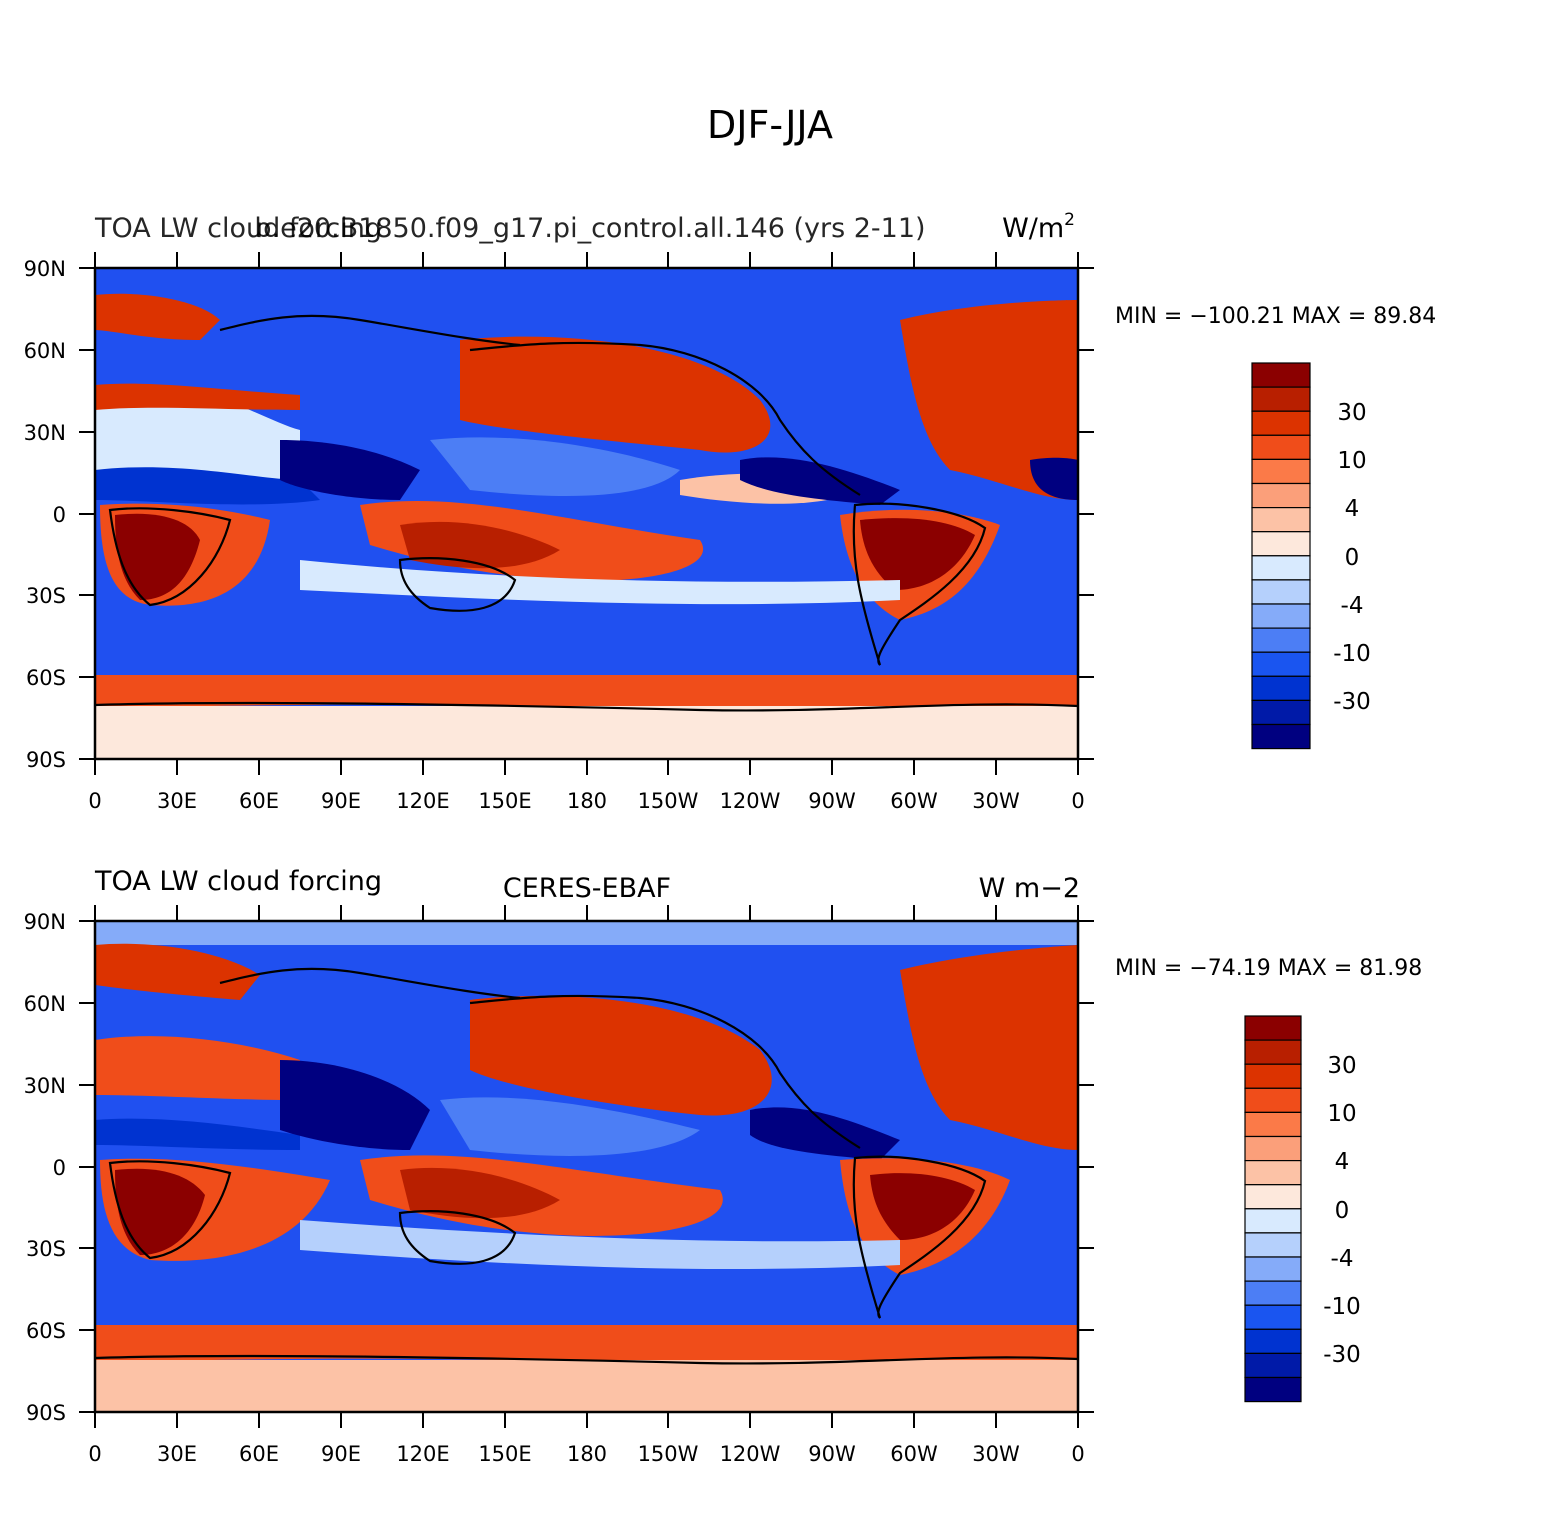 Image resolution: width=1541 pixels, height=1538 pixels. I want to click on panel-obs-left-title: TOA LW cloud forcing, so click(238, 881).